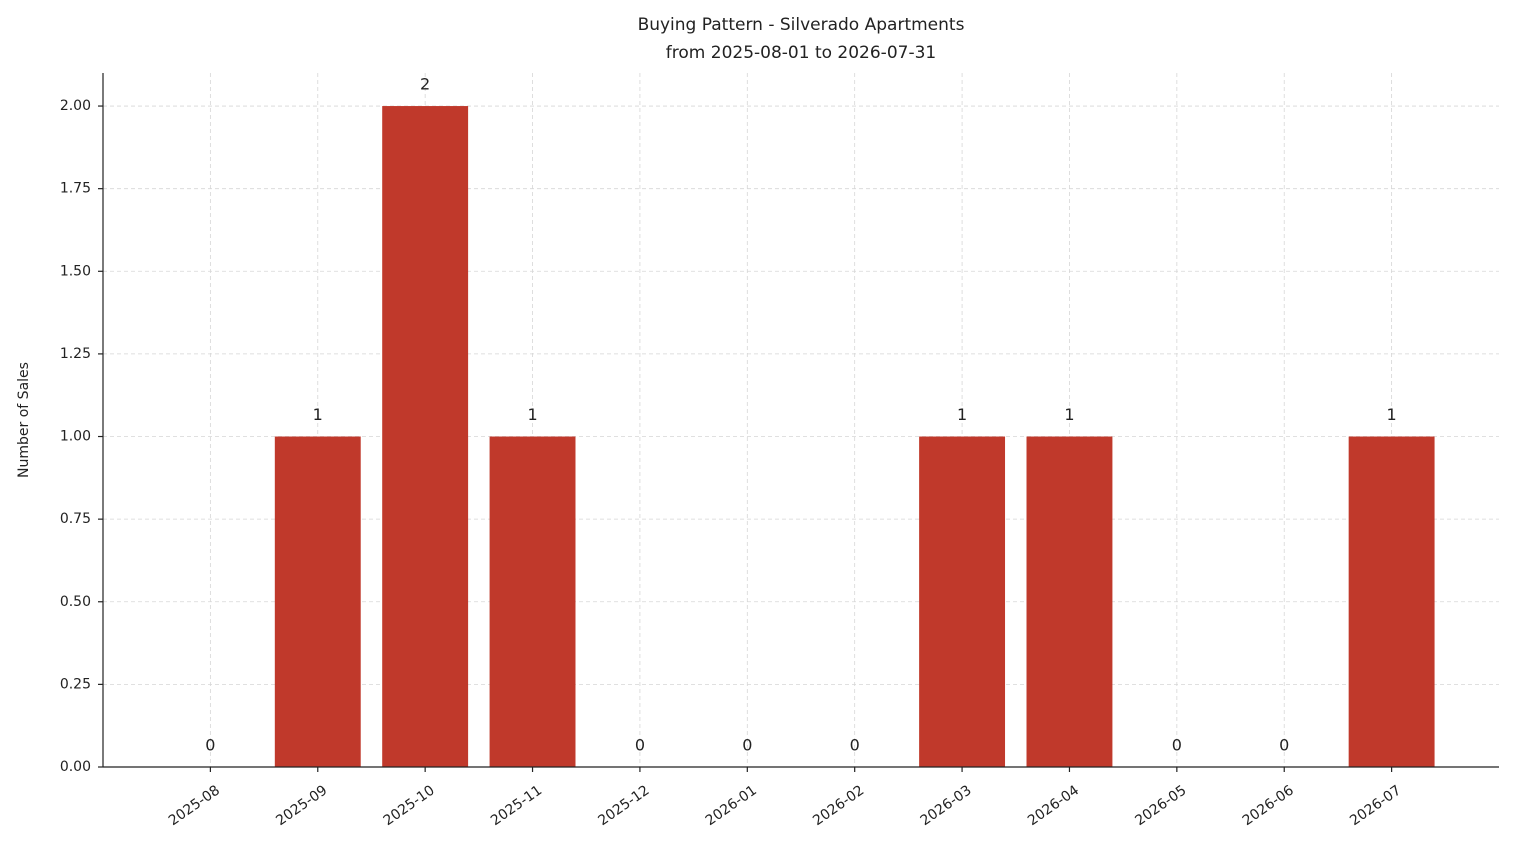 This screenshot has width=1514, height=863. I want to click on x-tick-label: 2026-07, so click(1375, 805).